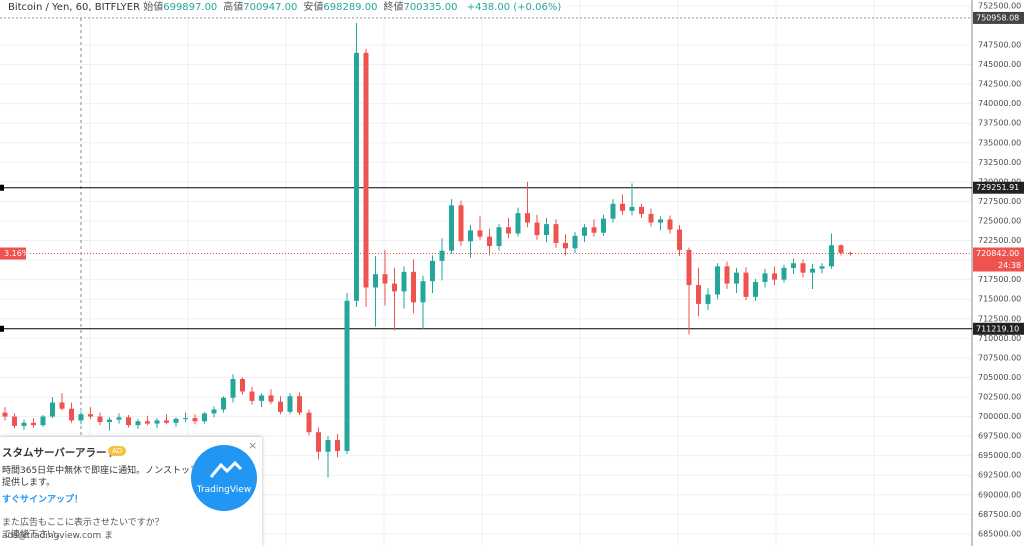 This screenshot has width=1024, height=546. What do you see at coordinates (59, 453) in the screenshot?
I see `ad-title: スタムサーバーアラート` at bounding box center [59, 453].